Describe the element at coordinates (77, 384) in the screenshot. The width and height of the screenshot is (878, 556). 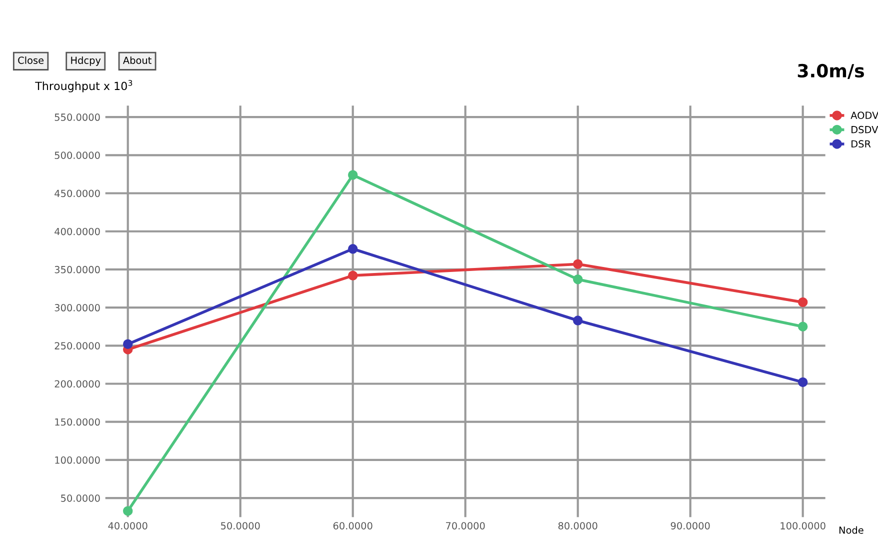
I see `y-tick-label: 200.0000` at that location.